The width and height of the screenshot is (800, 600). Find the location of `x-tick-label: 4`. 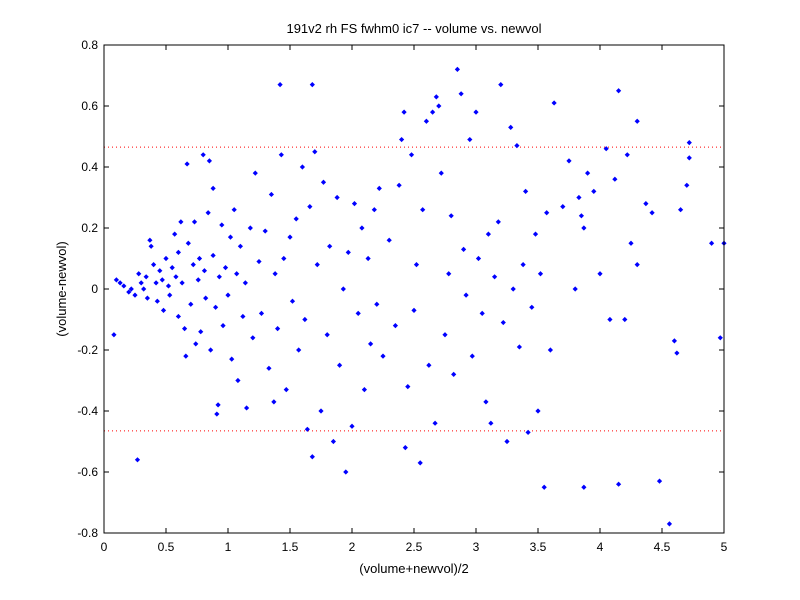

x-tick-label: 4 is located at coordinates (600, 547).